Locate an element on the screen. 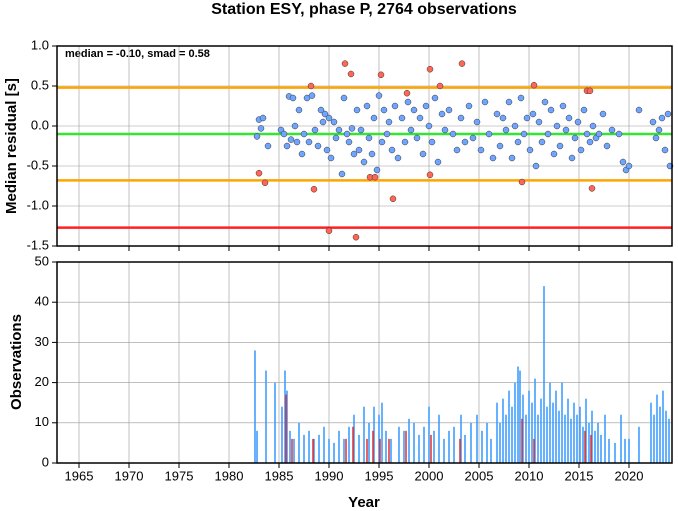 This screenshot has height=511, width=678. y-tick-label: 30 is located at coordinates (42, 341).